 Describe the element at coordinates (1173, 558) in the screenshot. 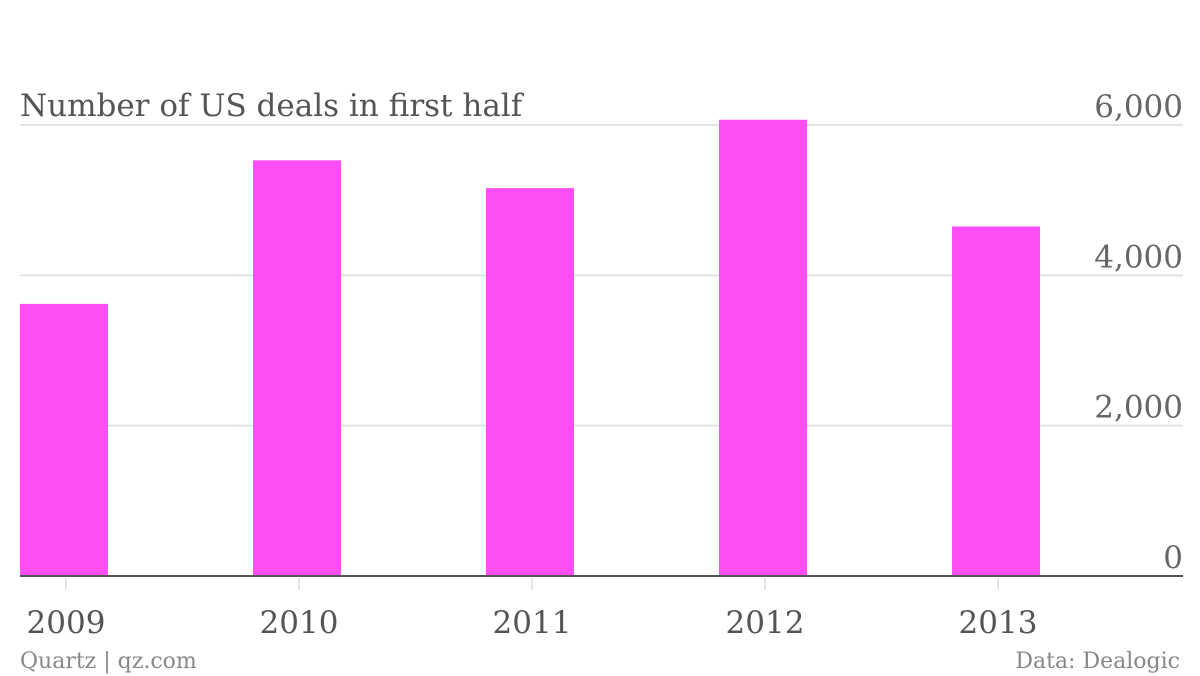

I see `y-tick-label: 0` at that location.